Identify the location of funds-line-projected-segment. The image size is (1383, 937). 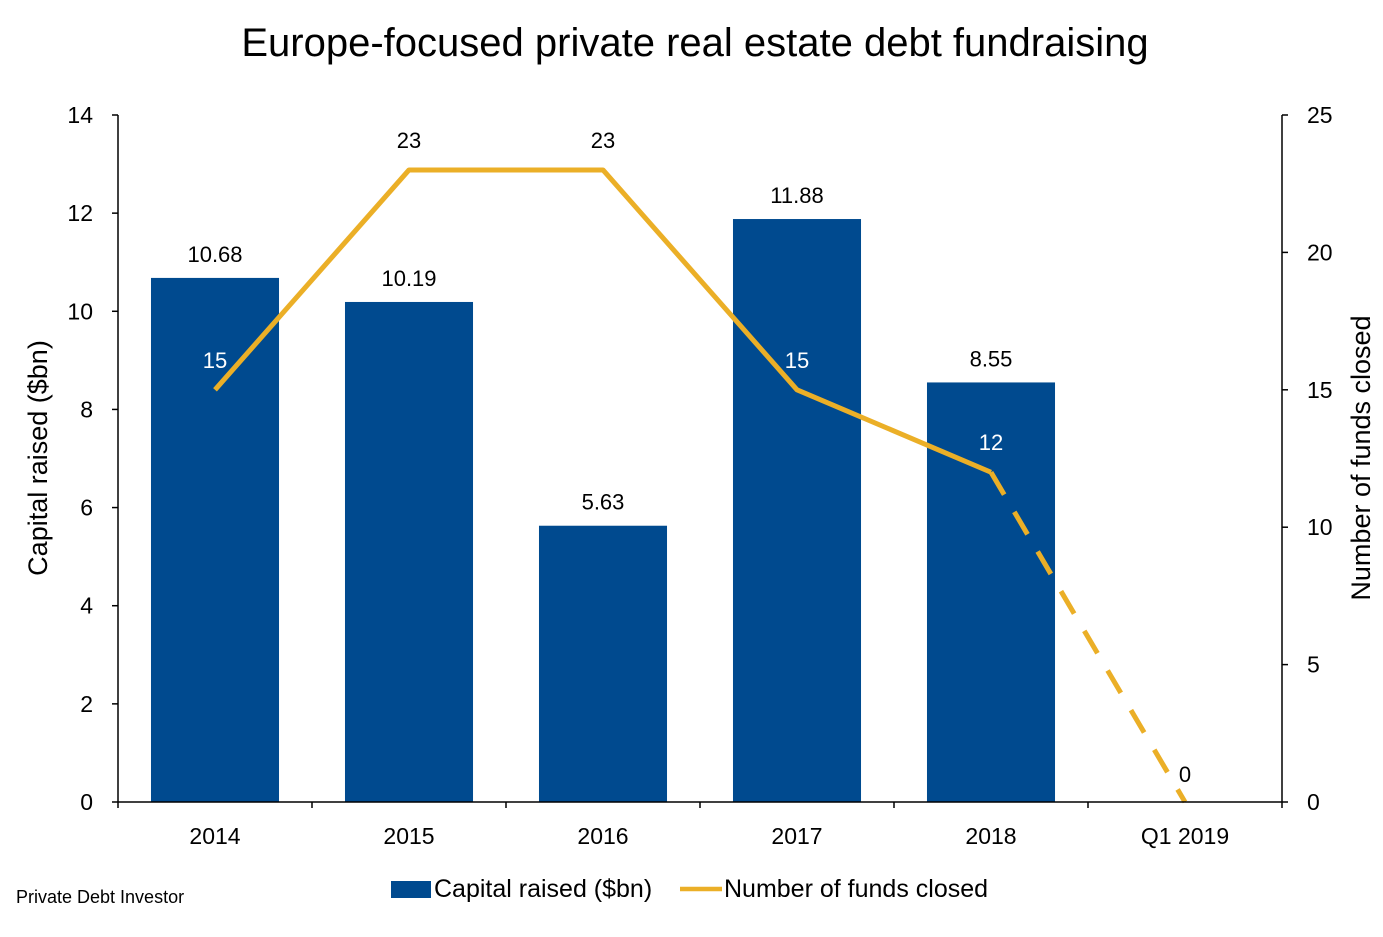
(1088, 637).